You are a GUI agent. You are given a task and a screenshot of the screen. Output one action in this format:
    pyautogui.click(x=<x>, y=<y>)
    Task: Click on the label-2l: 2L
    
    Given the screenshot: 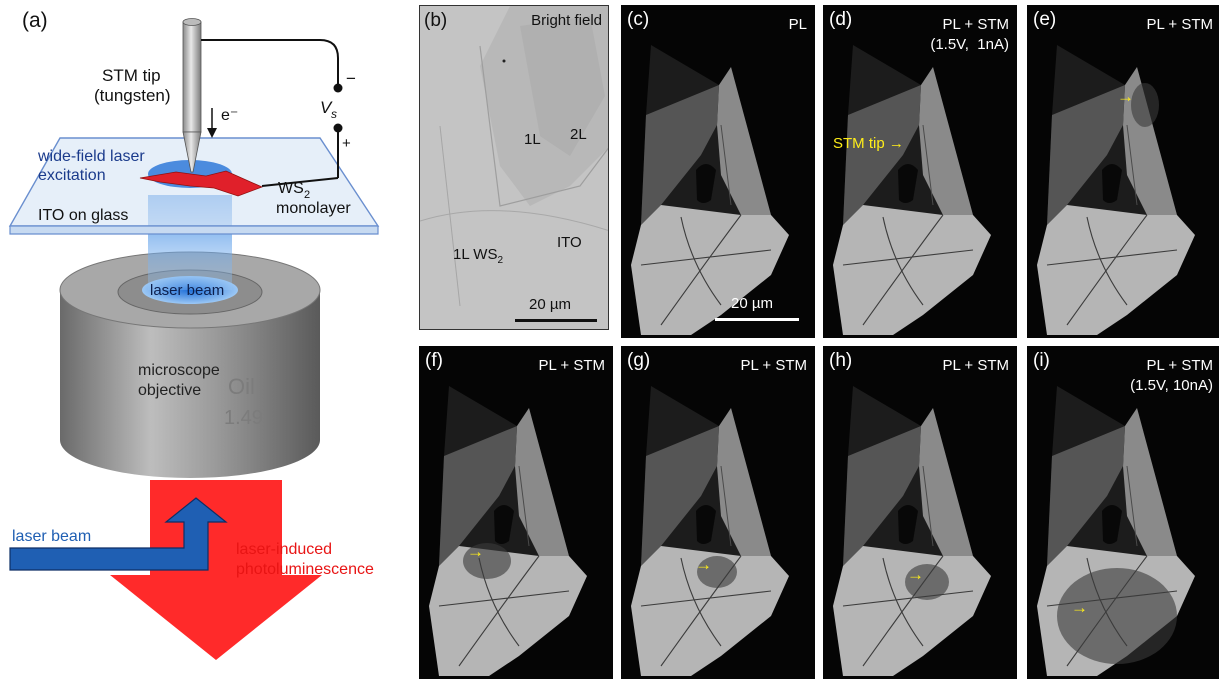 What is the action you would take?
    pyautogui.click(x=578, y=134)
    